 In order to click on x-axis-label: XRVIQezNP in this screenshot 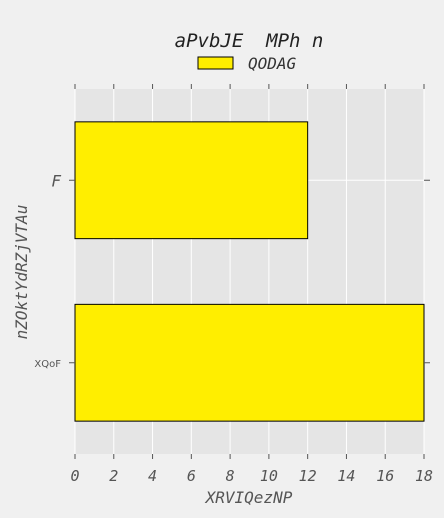, I will do `click(249, 497)`.